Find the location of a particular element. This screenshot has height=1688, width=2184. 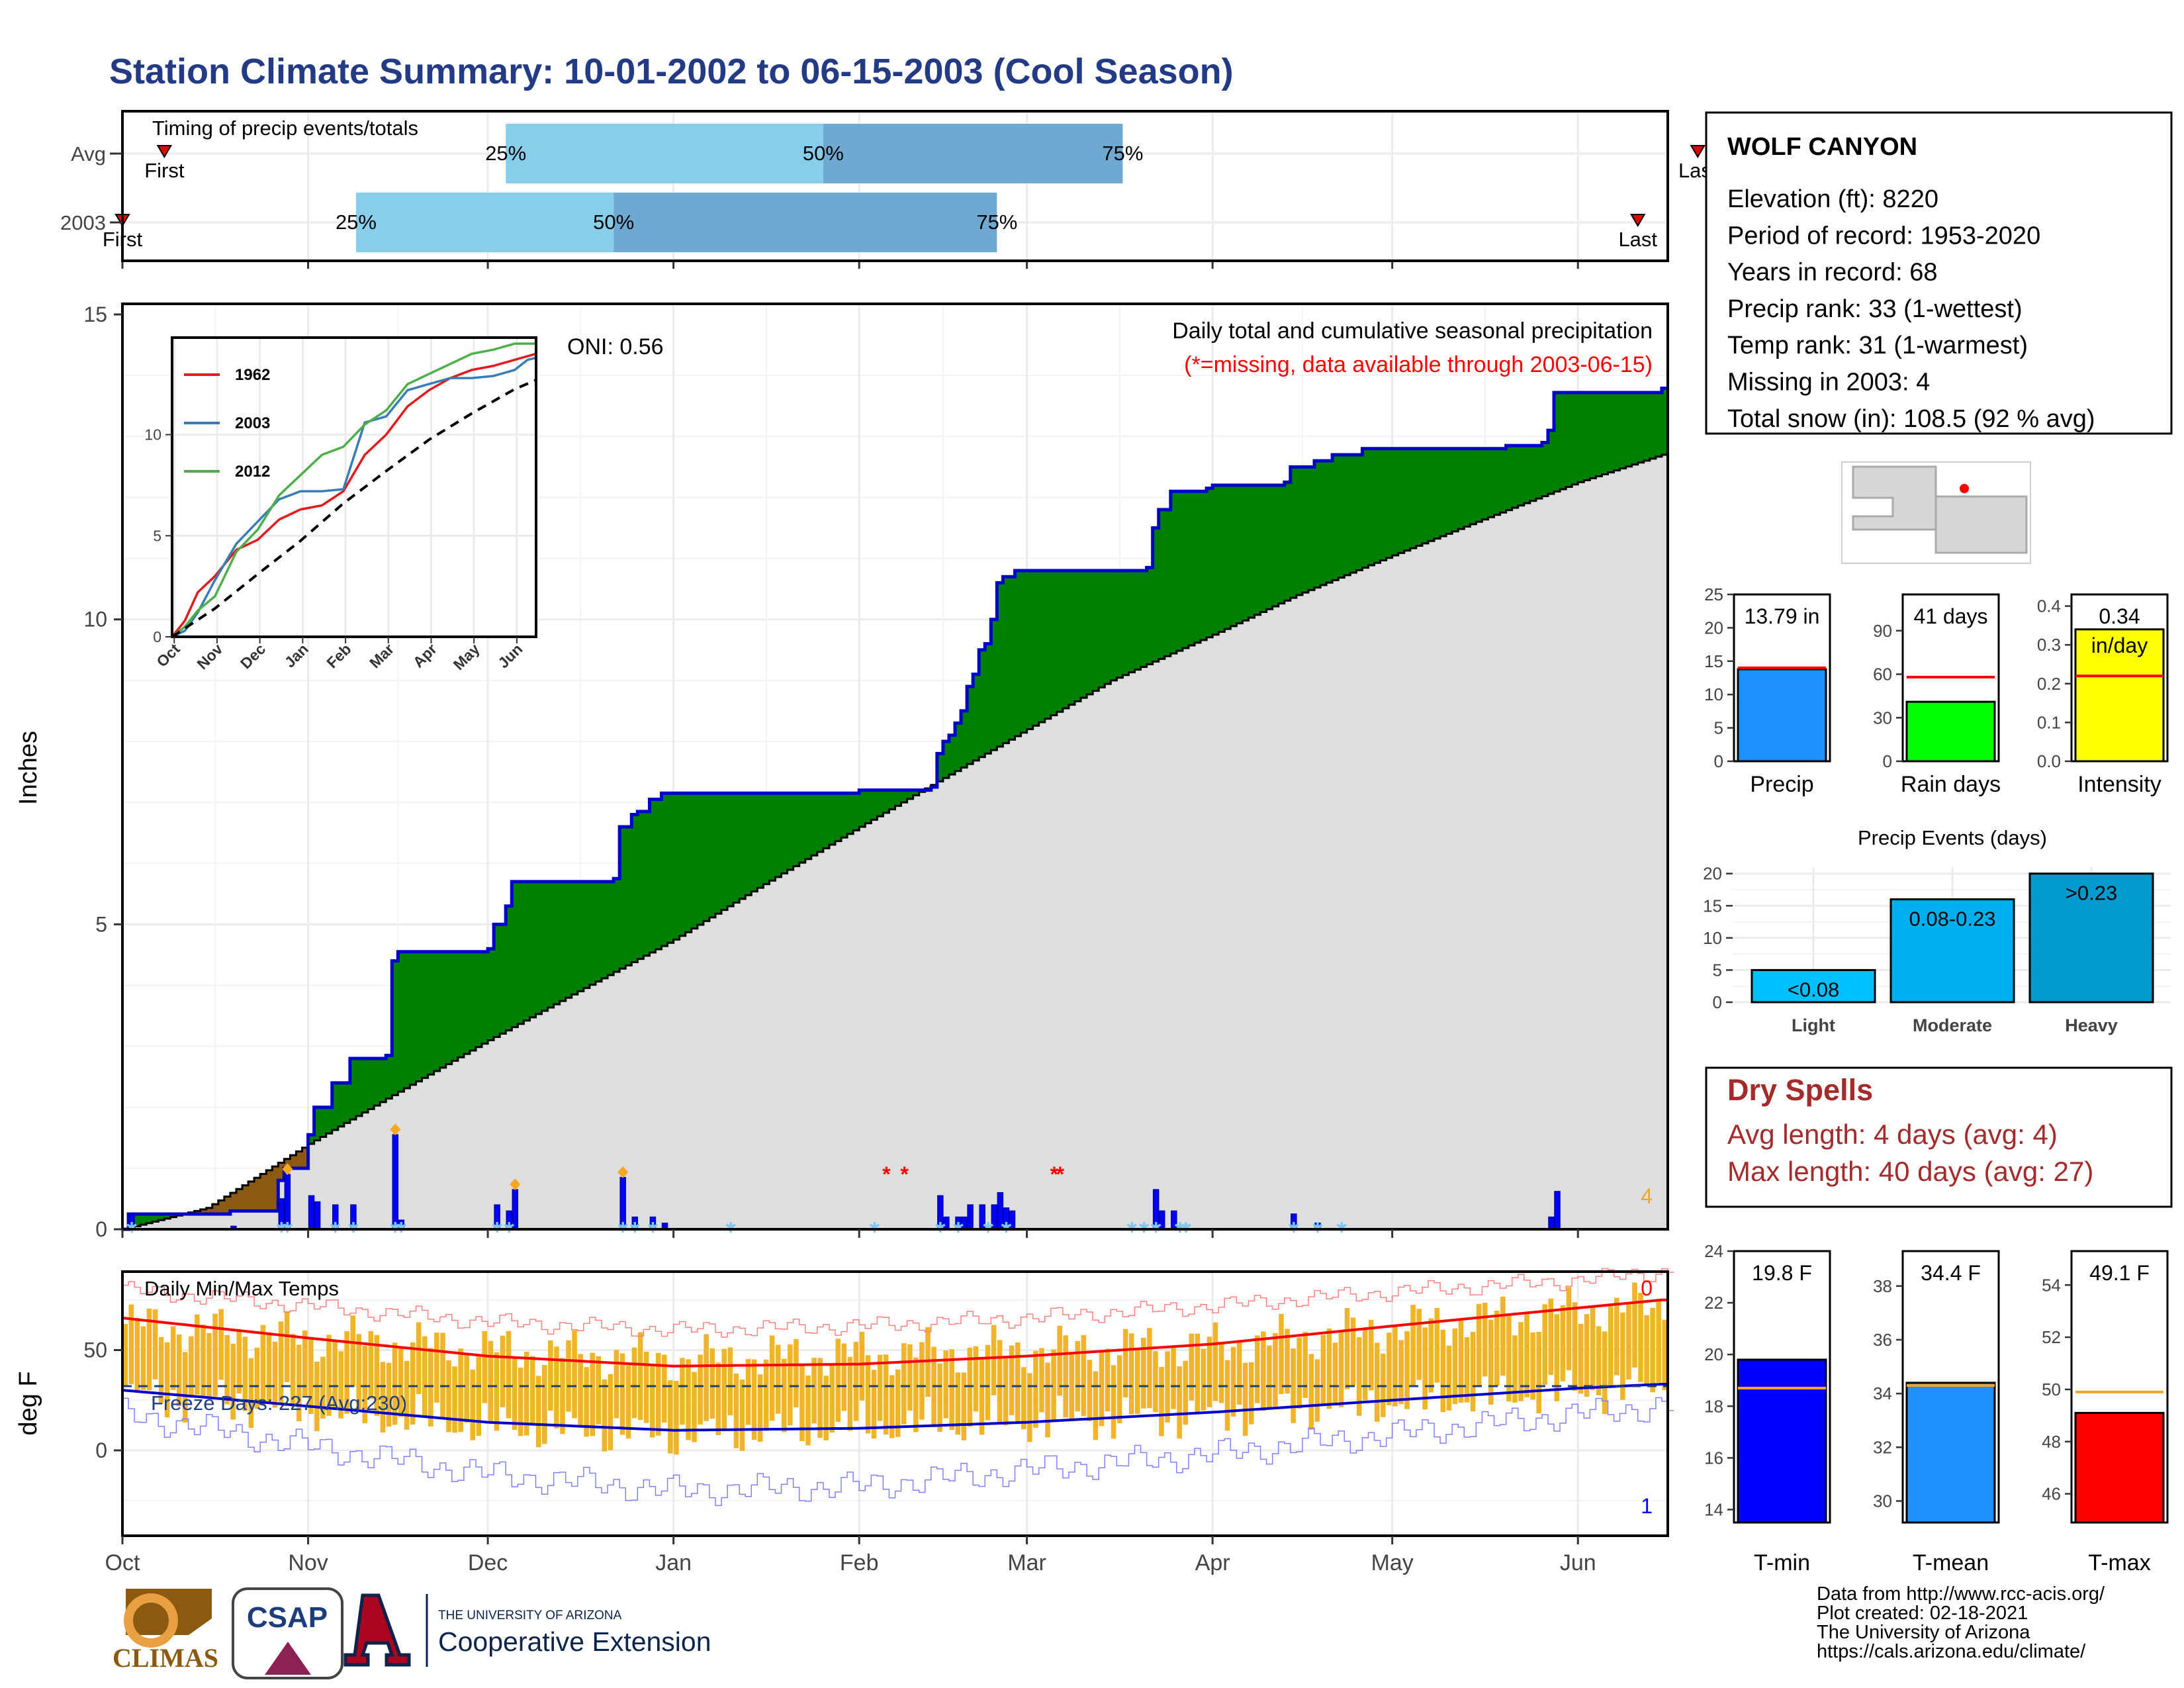

timing-last-label: Last is located at coordinates (1638, 239).